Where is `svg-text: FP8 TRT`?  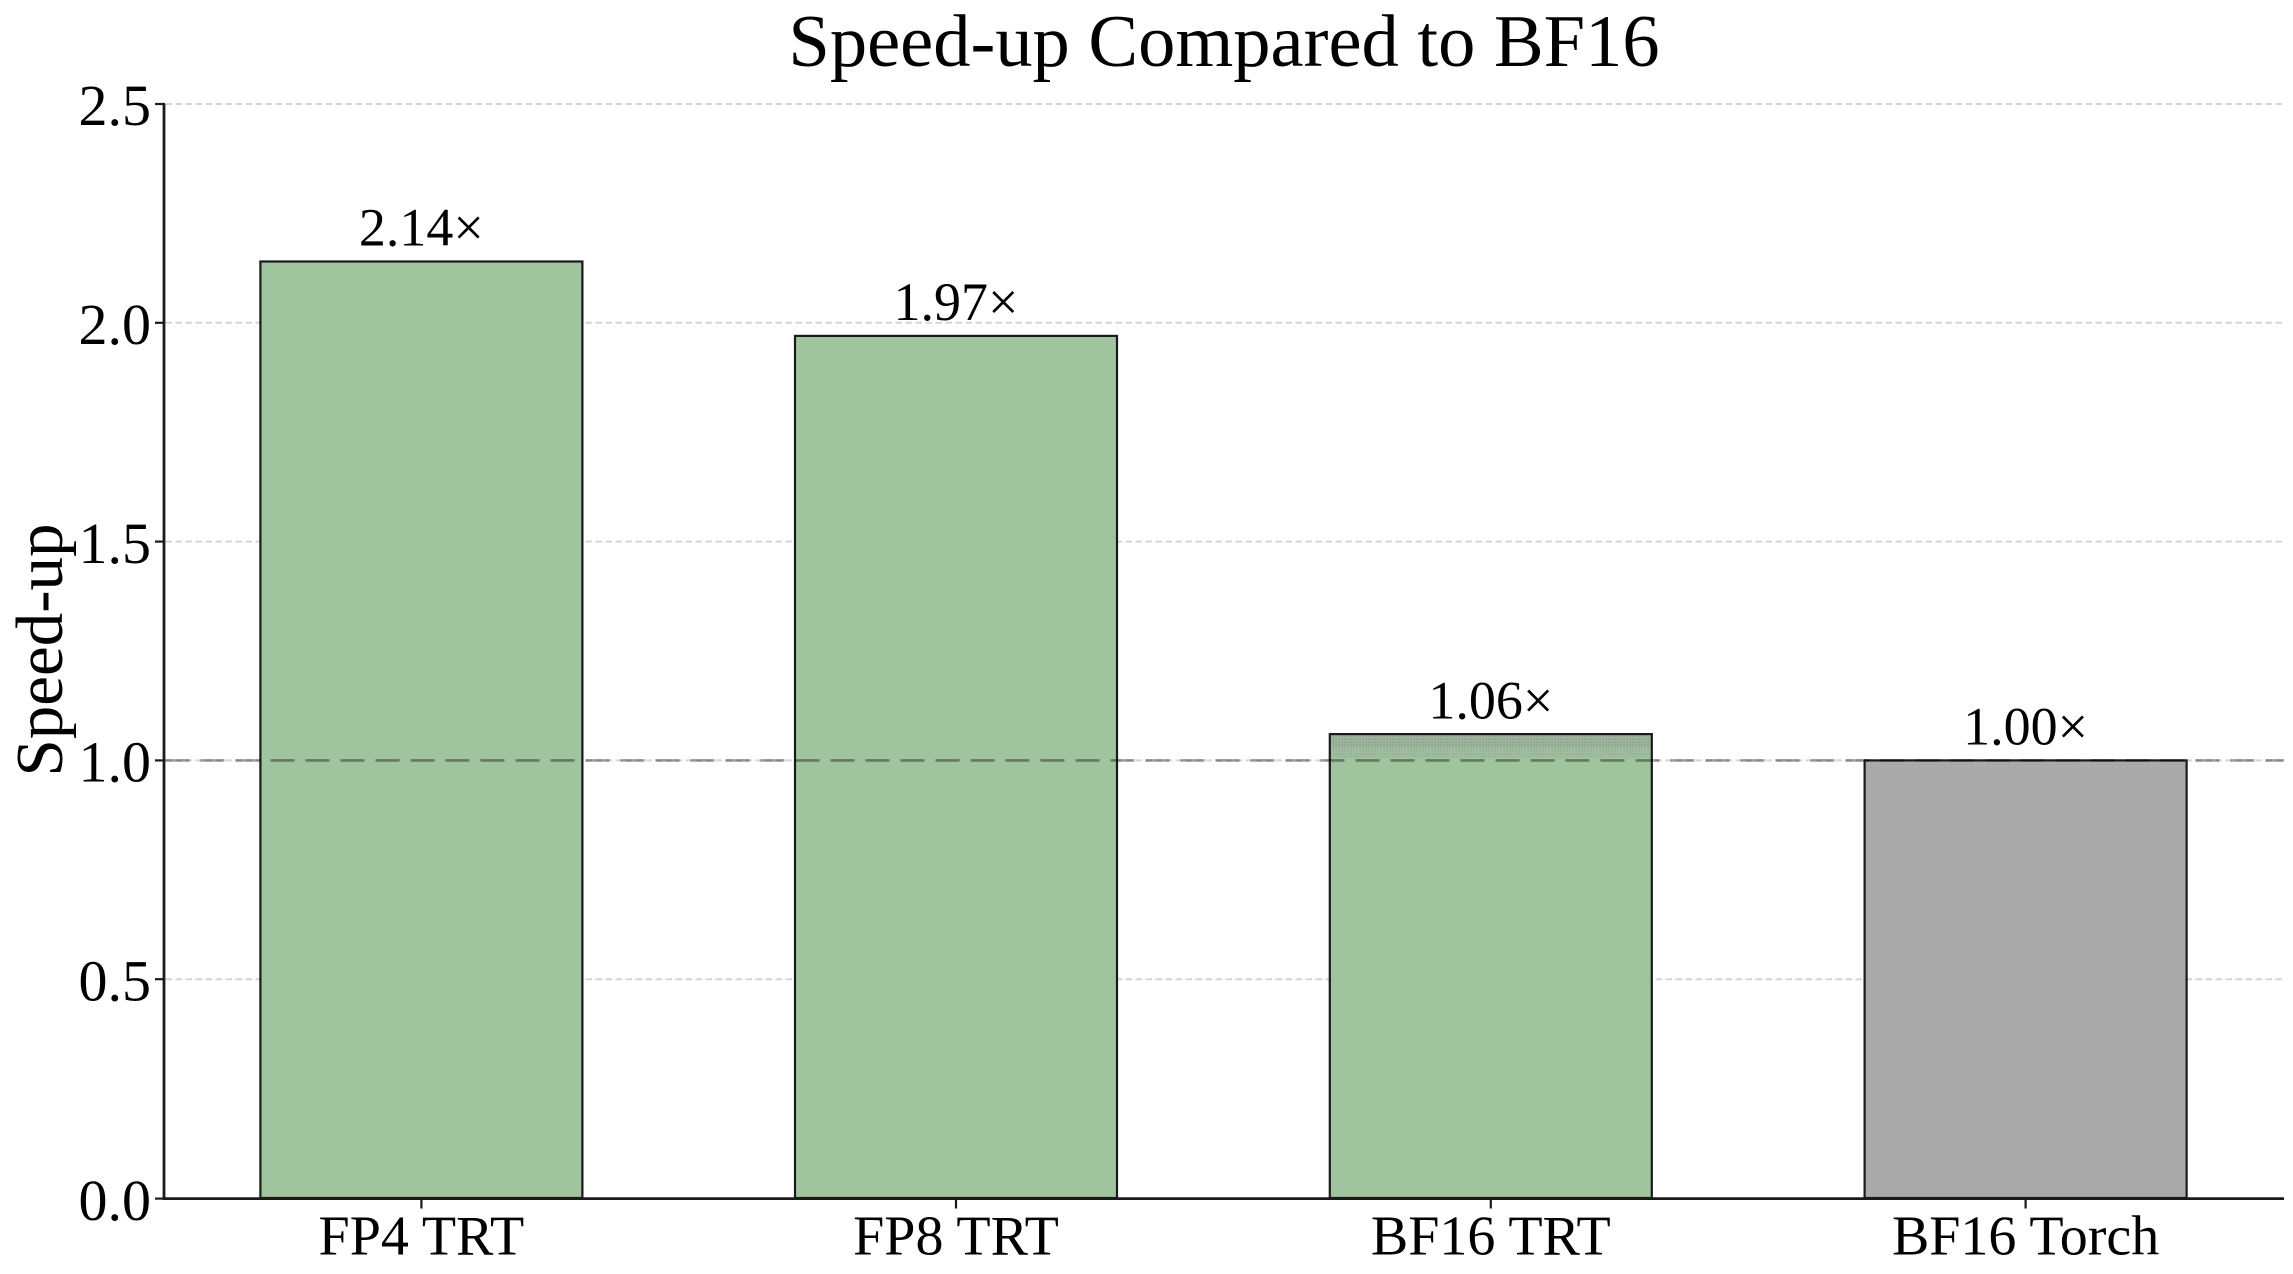 svg-text: FP8 TRT is located at coordinates (956, 1237).